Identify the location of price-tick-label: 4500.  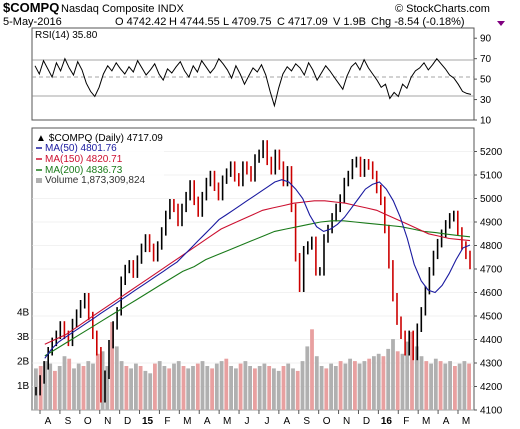
(491, 317).